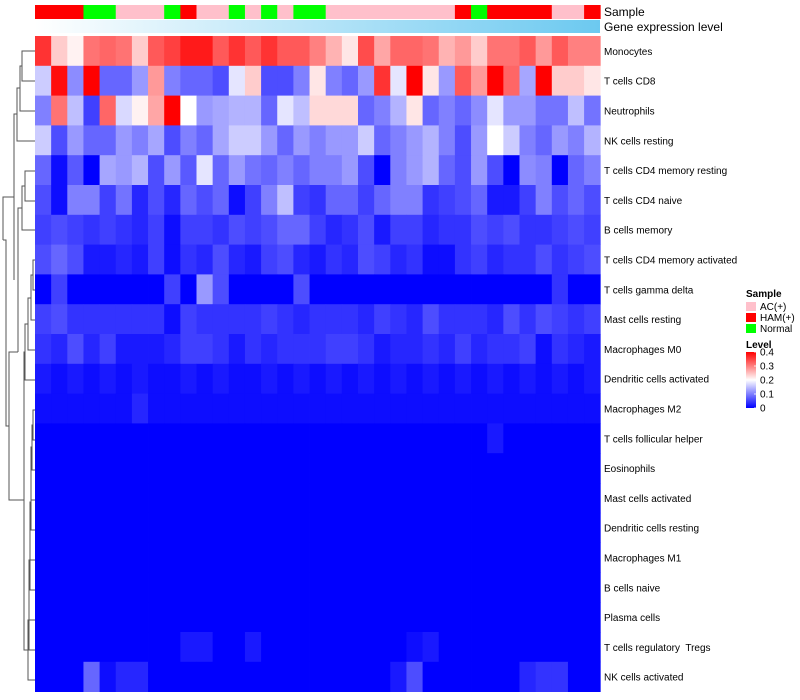 The width and height of the screenshot is (800, 700). Describe the element at coordinates (759, 345) in the screenshot. I see `legend-level-title: Level` at that location.